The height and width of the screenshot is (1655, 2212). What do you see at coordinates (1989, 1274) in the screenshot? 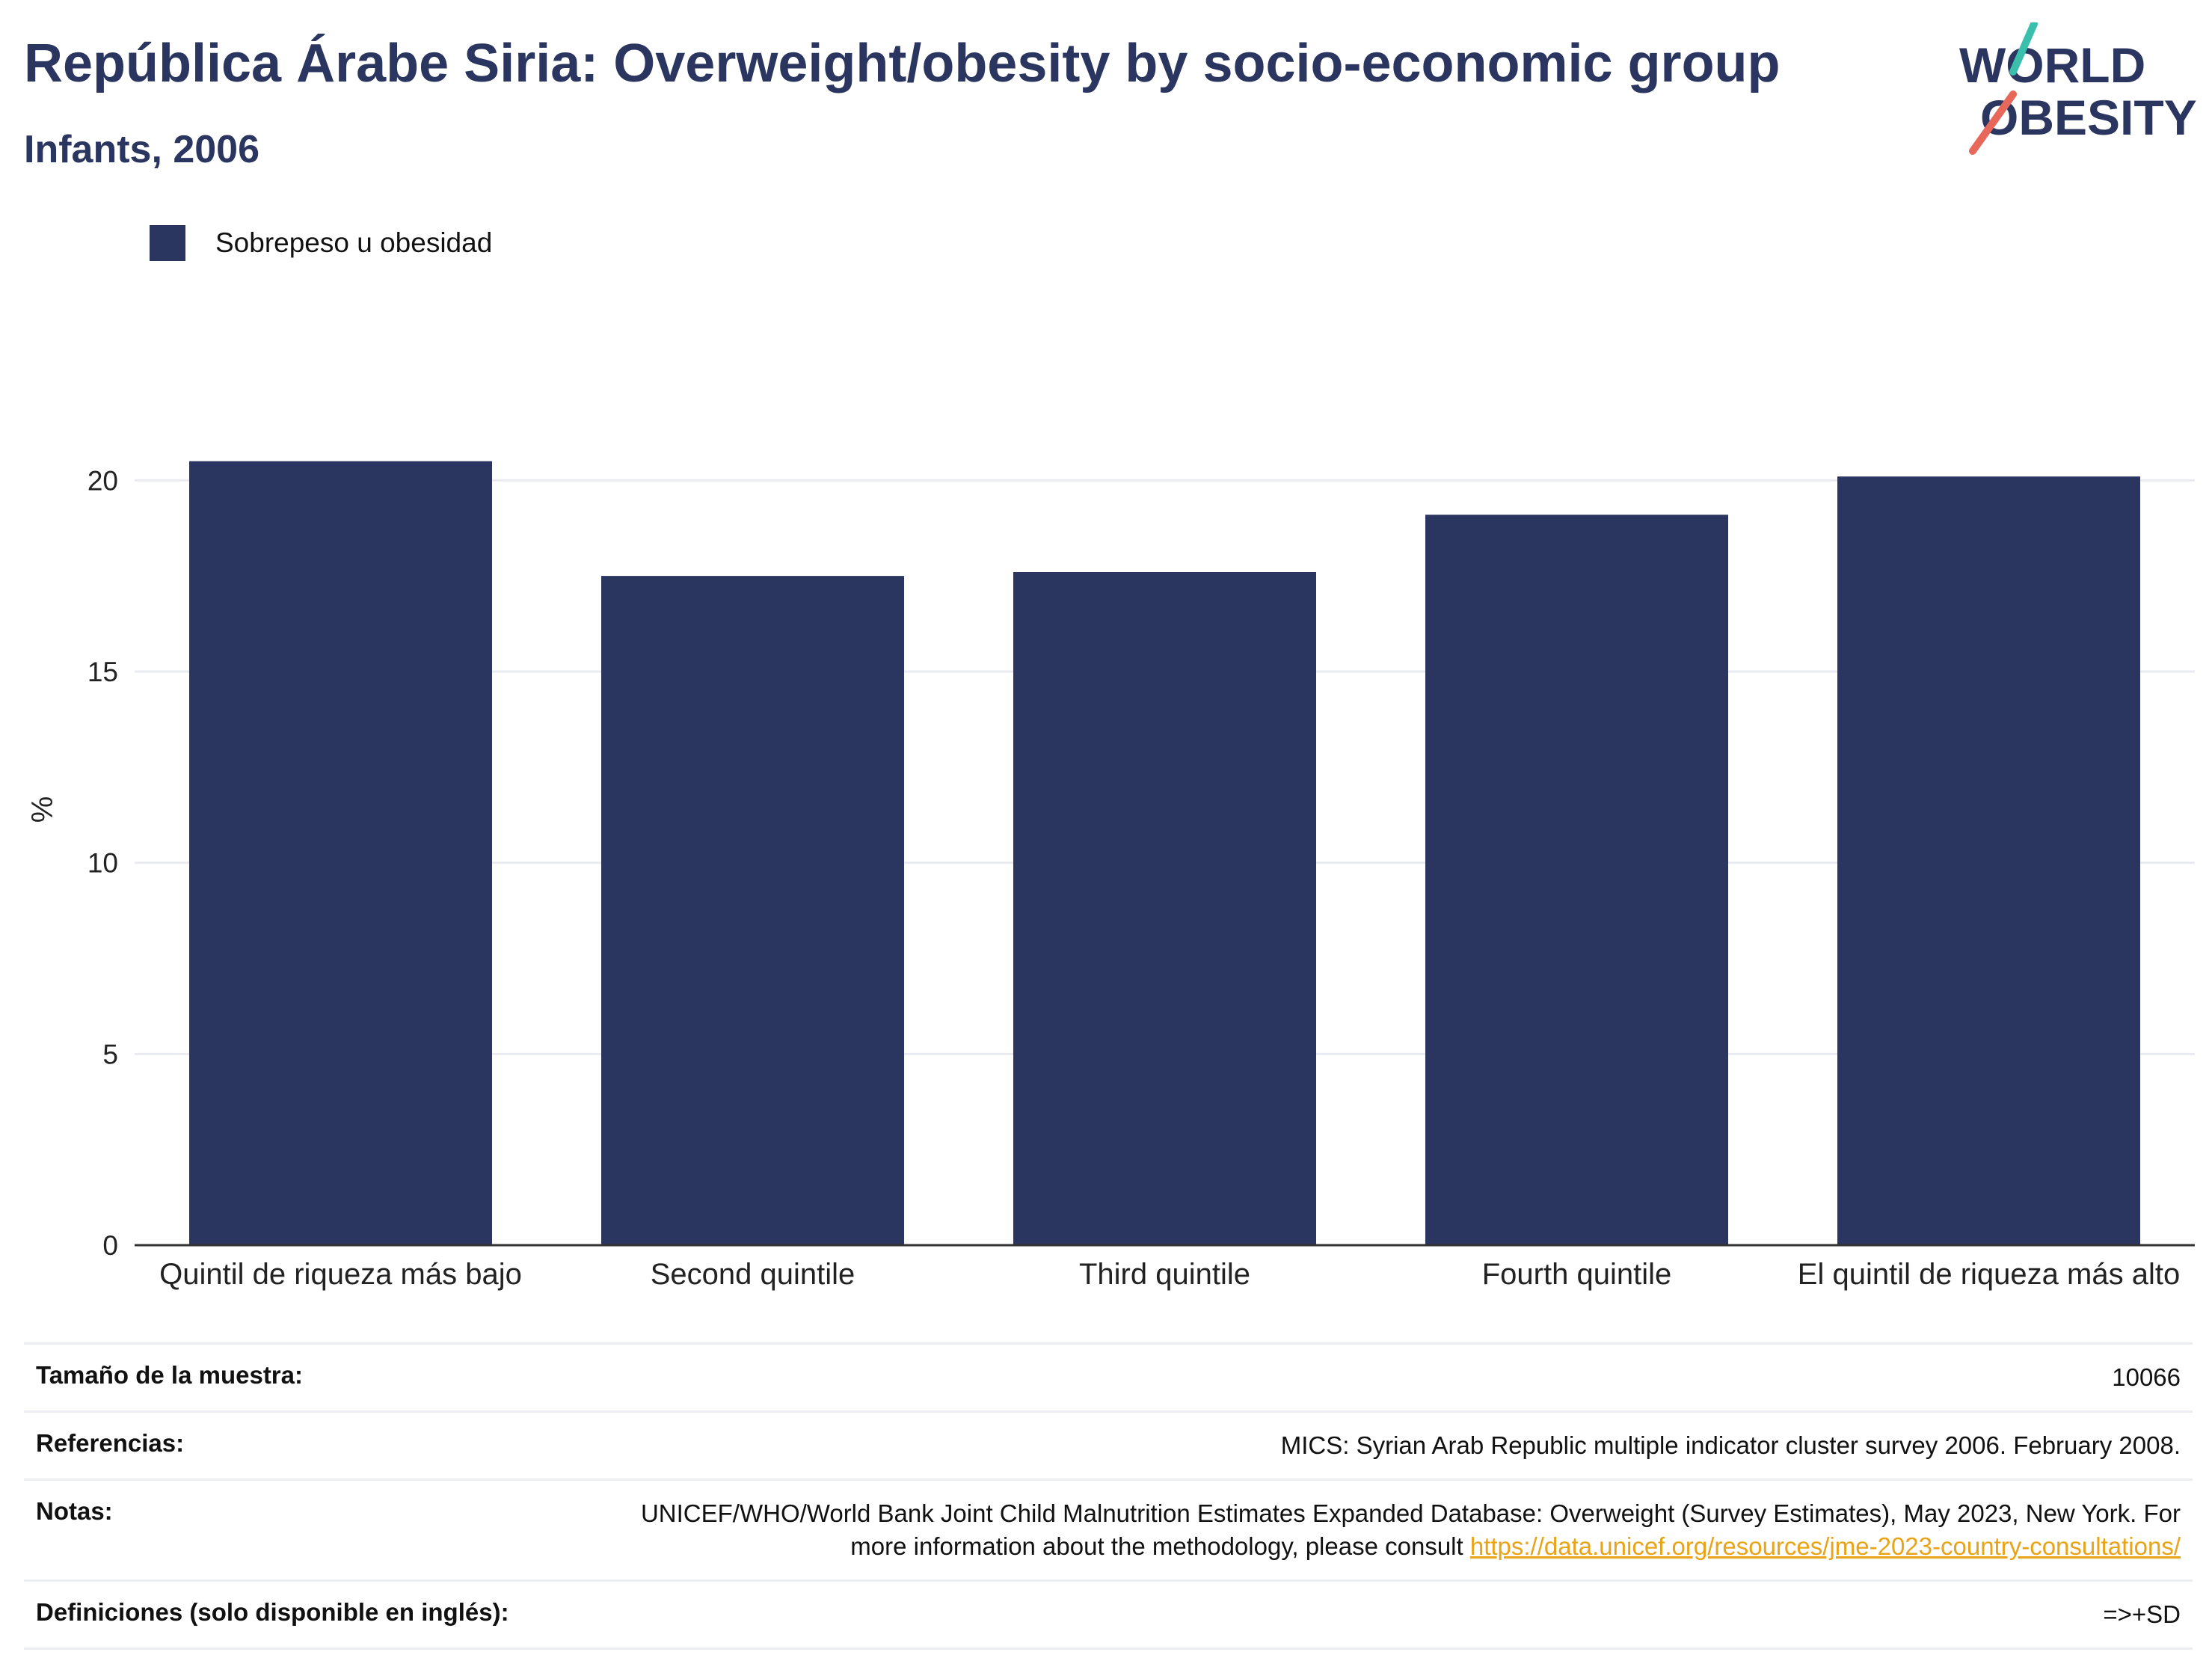
I see `x-tick-label: El quintil de riqueza más alto` at bounding box center [1989, 1274].